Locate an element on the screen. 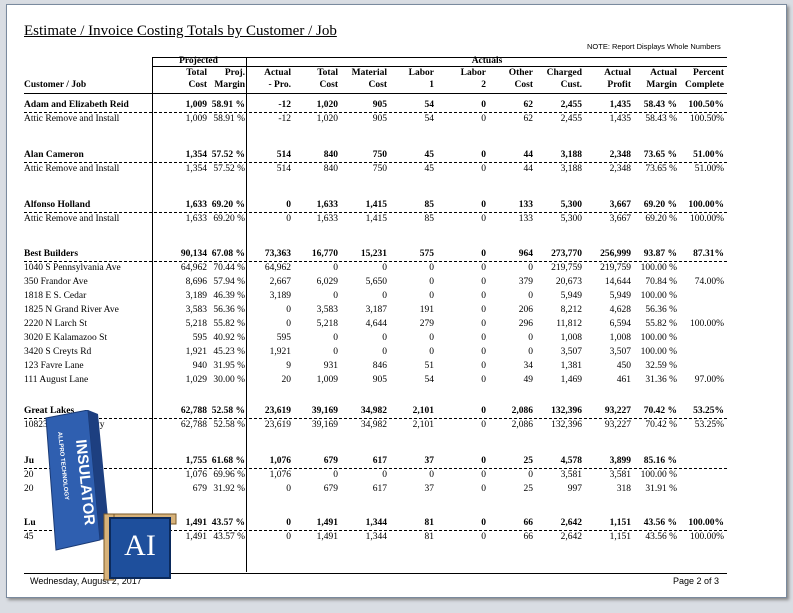 The height and width of the screenshot is (613, 793). cell: 3,667 is located at coordinates (620, 205).